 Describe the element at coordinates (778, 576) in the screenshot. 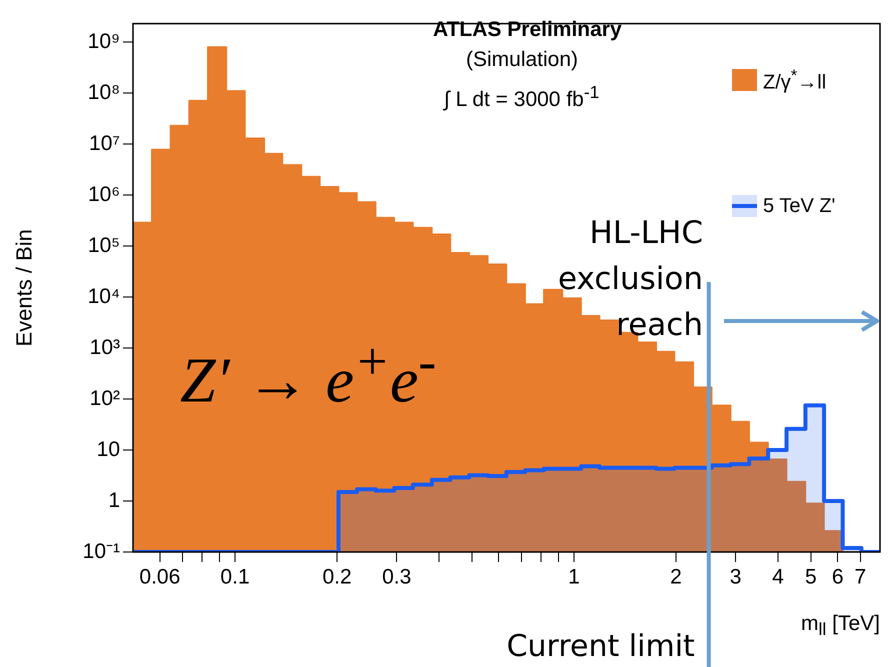

I see `x-tick-label: 4` at that location.